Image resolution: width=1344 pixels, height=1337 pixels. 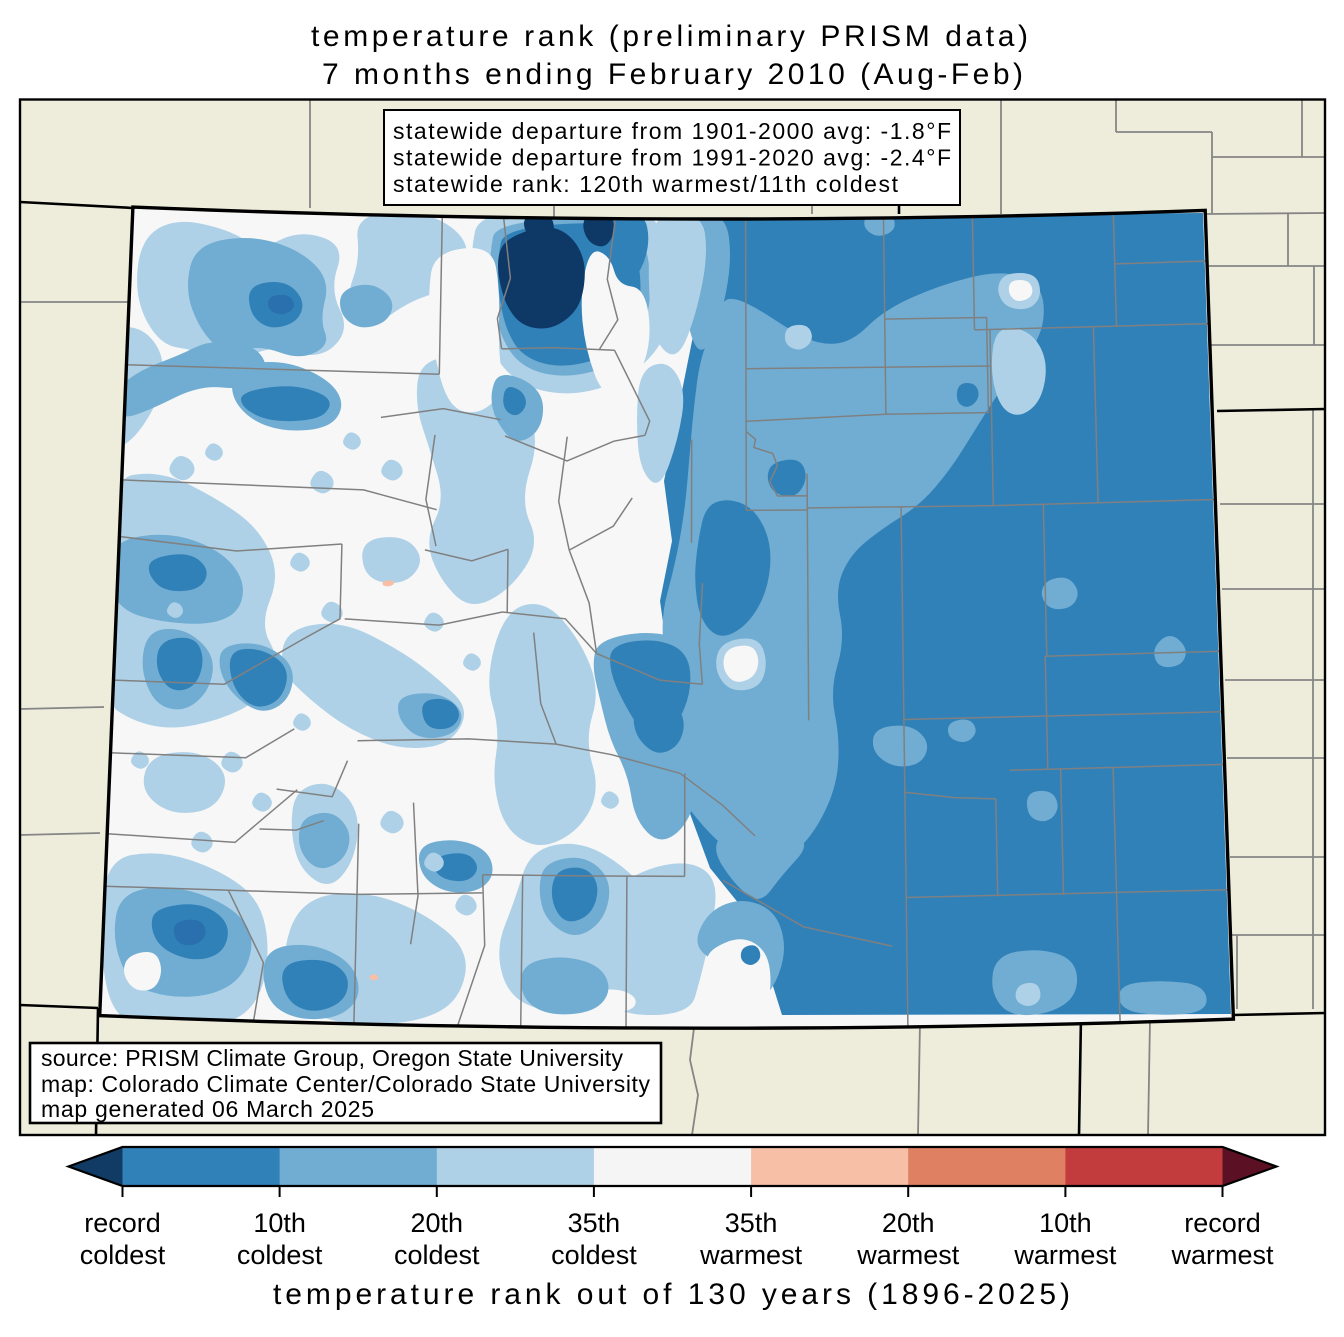 I want to click on svg-text:7 months ending February 2010: 7 months ending February 2010 (Aug-Feb), so click(x=672, y=74).